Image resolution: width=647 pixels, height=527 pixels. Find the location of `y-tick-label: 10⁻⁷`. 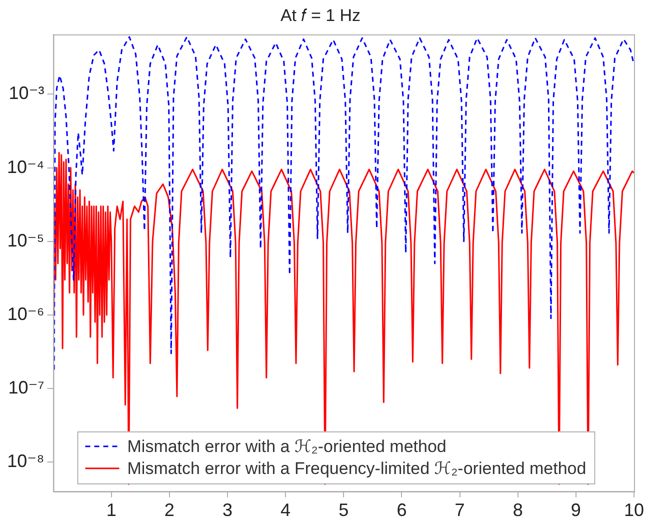

y-tick-label: 10⁻⁷ is located at coordinates (26, 388).